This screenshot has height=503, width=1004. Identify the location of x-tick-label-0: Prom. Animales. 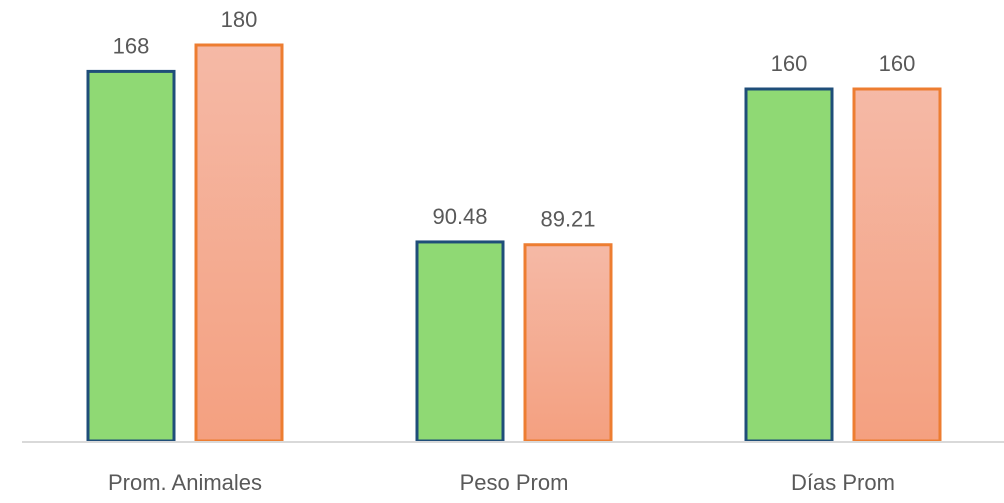
(185, 482).